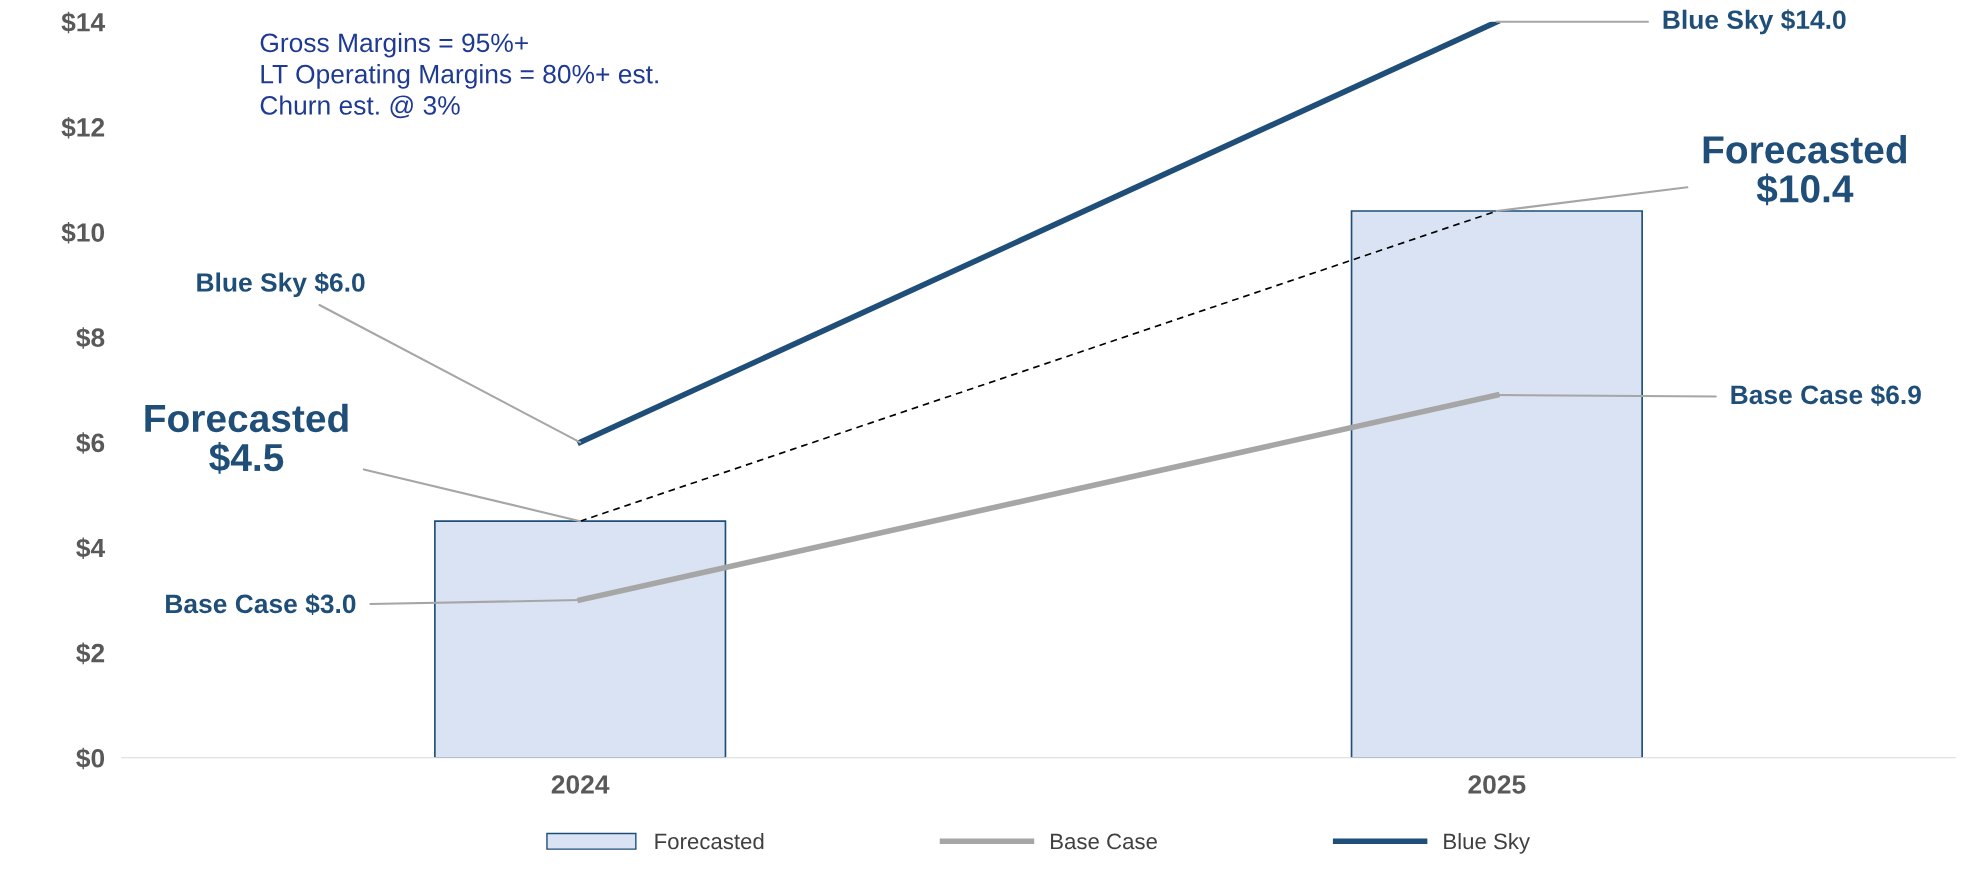 The width and height of the screenshot is (1965, 871). Describe the element at coordinates (83, 233) in the screenshot. I see `y-tick-label: $10` at that location.